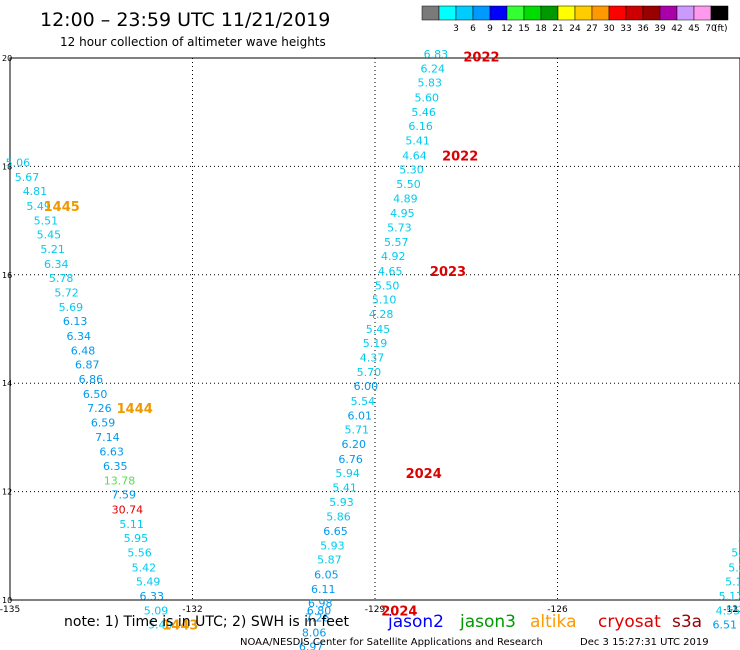  I want to click on wave-height-label: 5.54, so click(363, 401).